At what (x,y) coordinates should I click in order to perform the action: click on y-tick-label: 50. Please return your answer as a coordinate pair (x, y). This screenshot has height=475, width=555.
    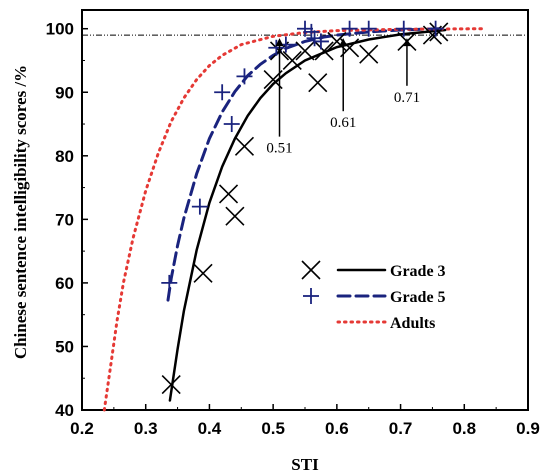
    Looking at the image, I should click on (64, 346).